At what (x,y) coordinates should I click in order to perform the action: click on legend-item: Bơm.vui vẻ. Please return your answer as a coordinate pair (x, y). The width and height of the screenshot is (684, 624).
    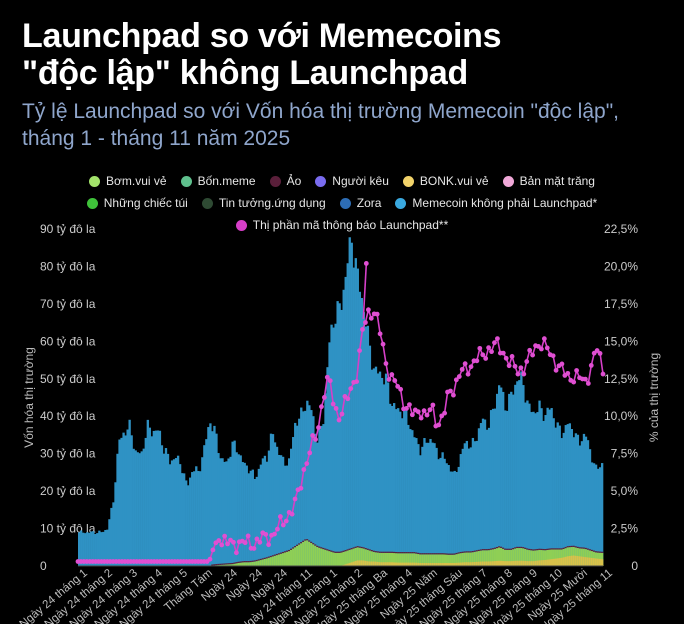
    Looking at the image, I should click on (128, 181).